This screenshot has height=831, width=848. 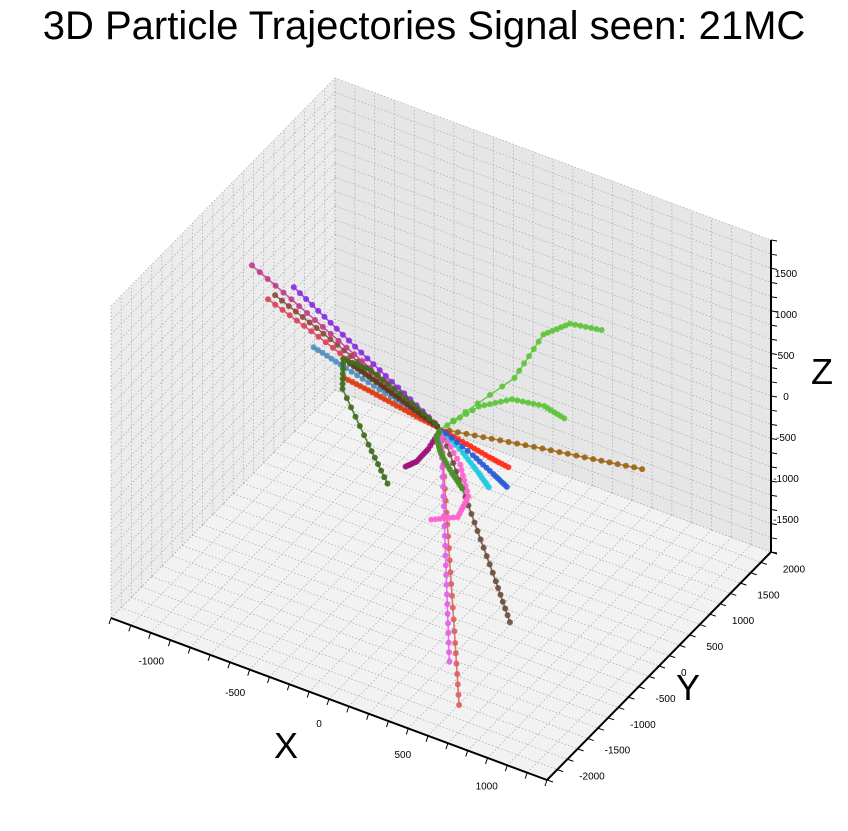 What do you see at coordinates (743, 621) in the screenshot?
I see `y-tick-label: 1000` at bounding box center [743, 621].